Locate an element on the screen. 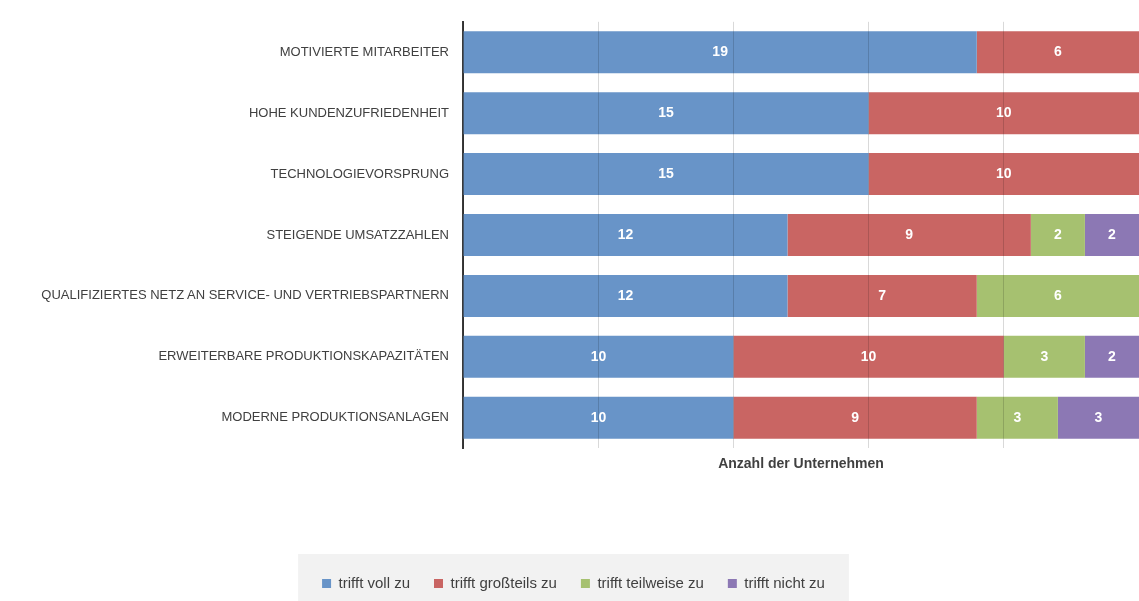 Image resolution: width=1139 pixels, height=601 pixels. x-axis-title: Anzahl der Unternehmen is located at coordinates (801, 463).